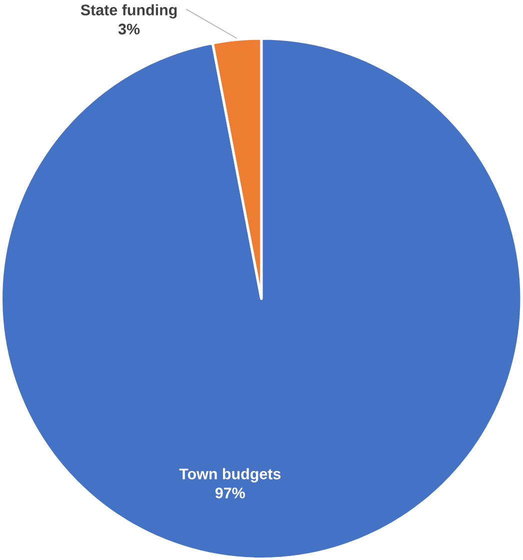  I want to click on data-label: 3%, so click(129, 29).